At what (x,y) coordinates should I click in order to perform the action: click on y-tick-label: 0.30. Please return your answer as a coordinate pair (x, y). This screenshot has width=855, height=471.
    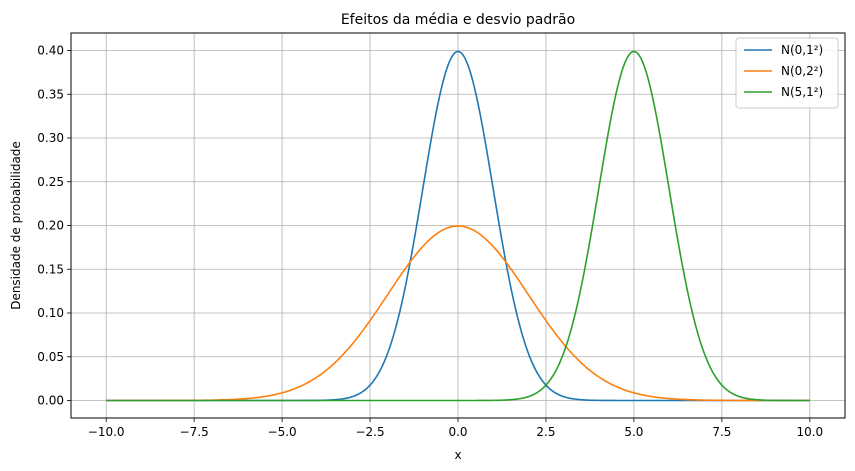
    Looking at the image, I should click on (50, 138).